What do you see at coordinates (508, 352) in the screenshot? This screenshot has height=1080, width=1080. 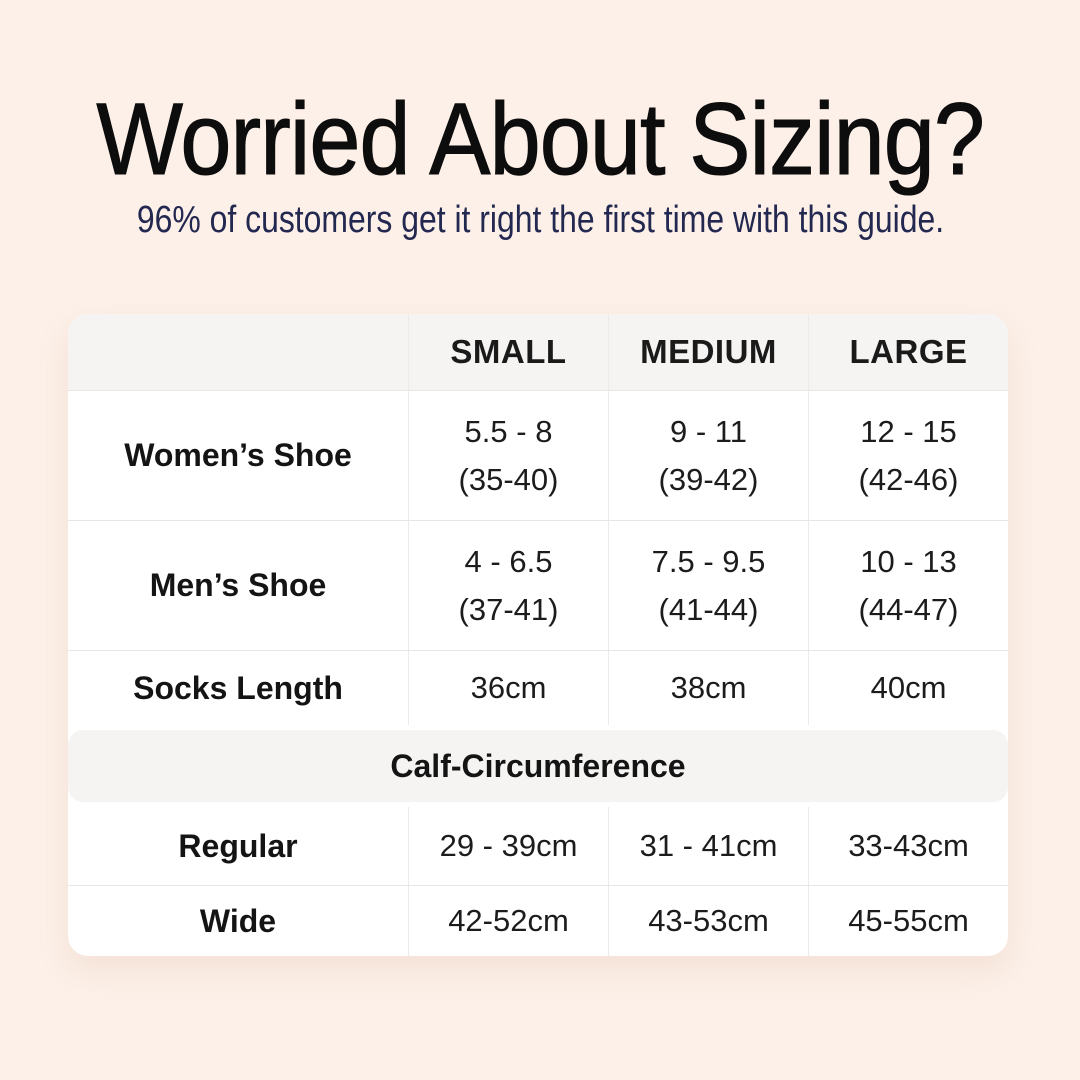 I see `header-cell-small: SMALL` at bounding box center [508, 352].